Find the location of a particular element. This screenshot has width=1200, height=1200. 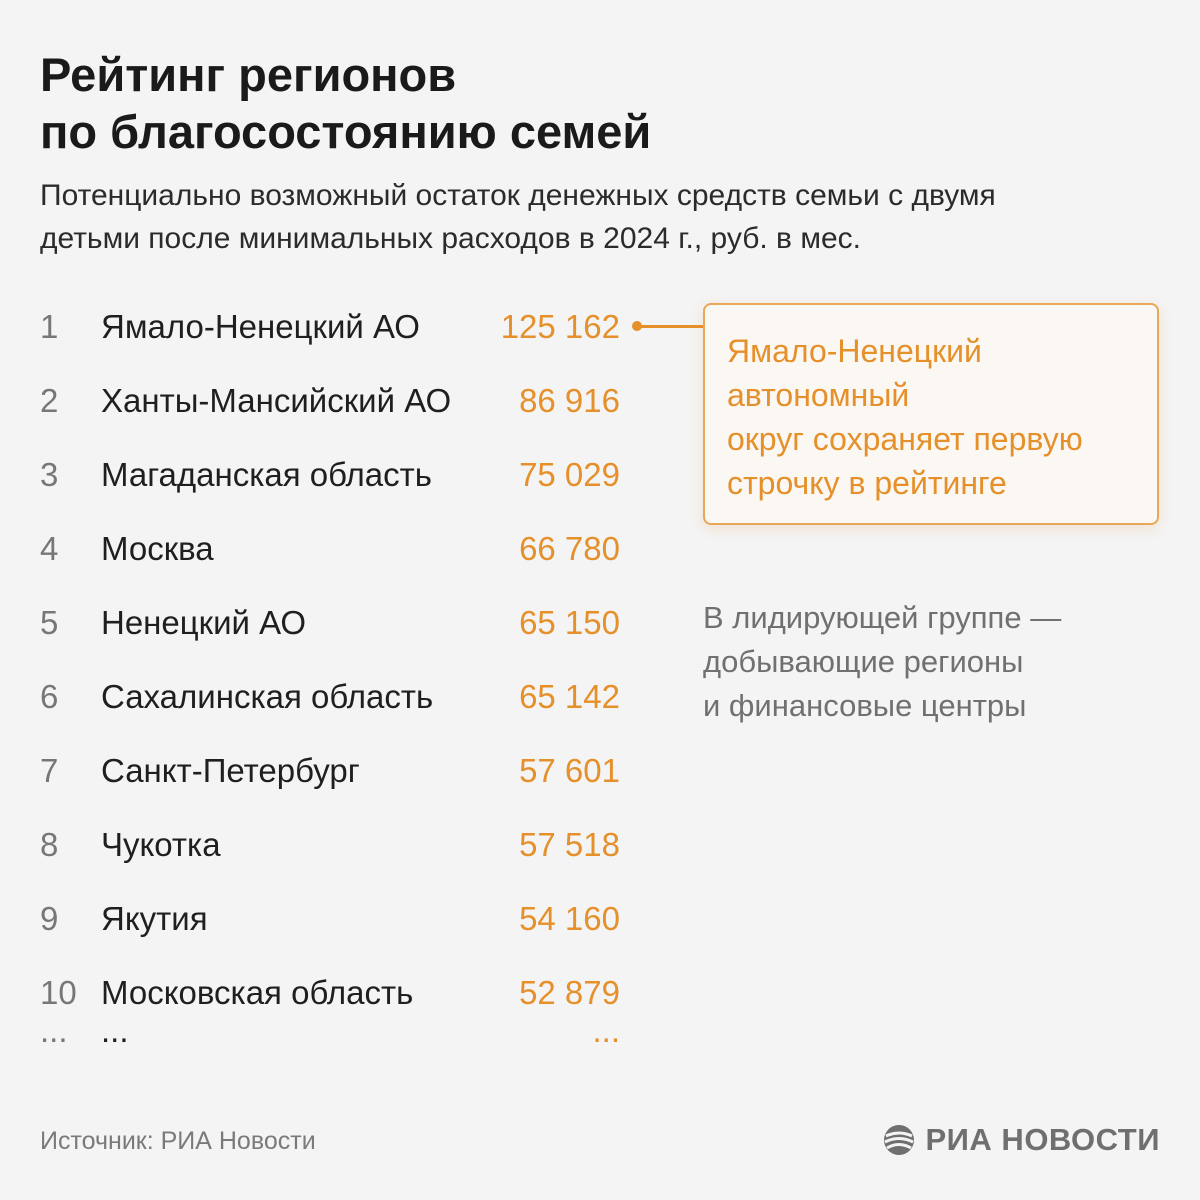

note-line-1: В лидирующей группе — is located at coordinates (882, 617).